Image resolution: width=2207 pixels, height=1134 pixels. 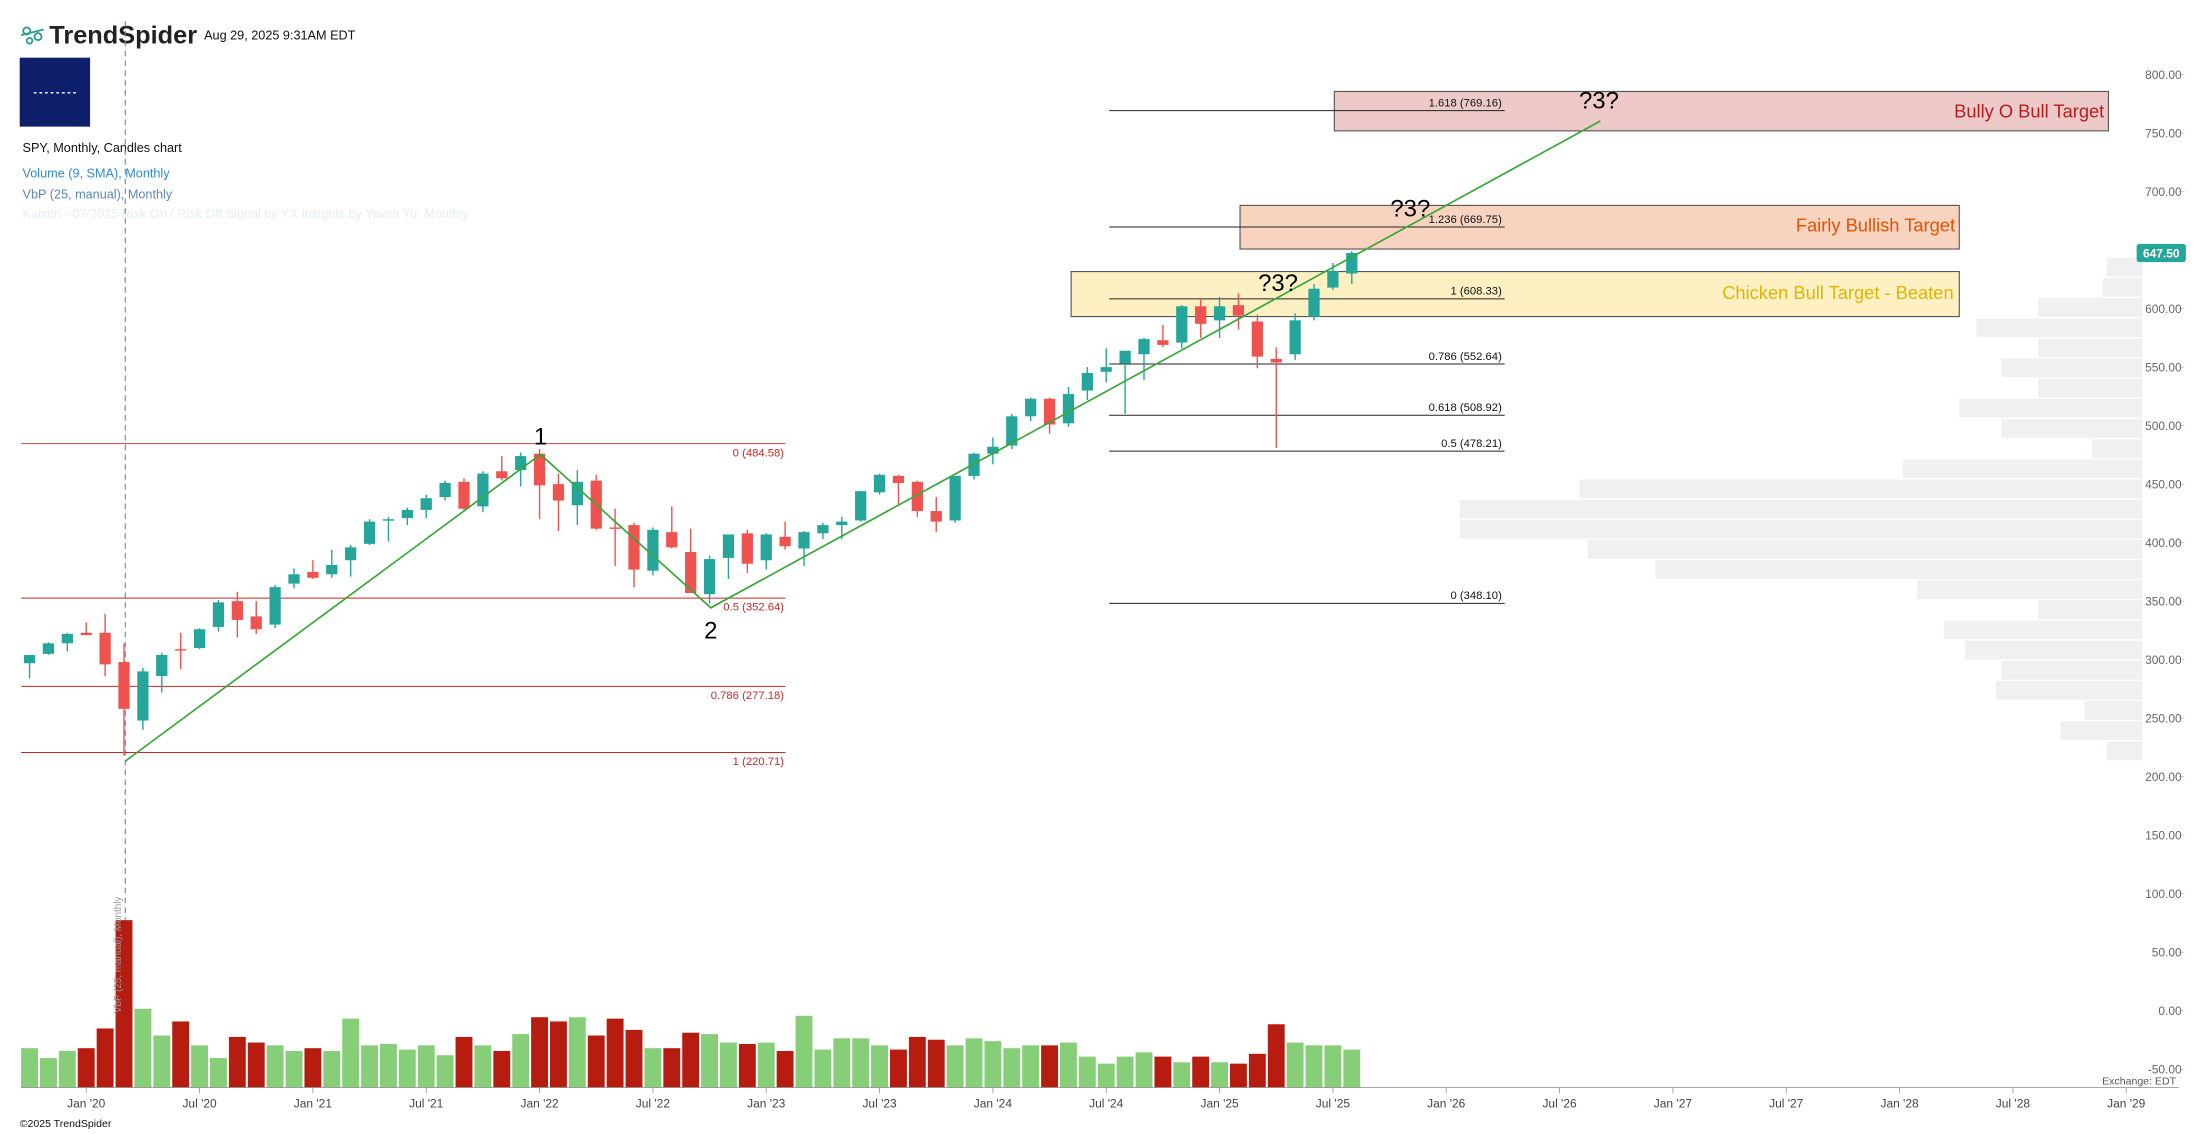 I want to click on y-tick-label: 550.00, so click(x=2163, y=367).